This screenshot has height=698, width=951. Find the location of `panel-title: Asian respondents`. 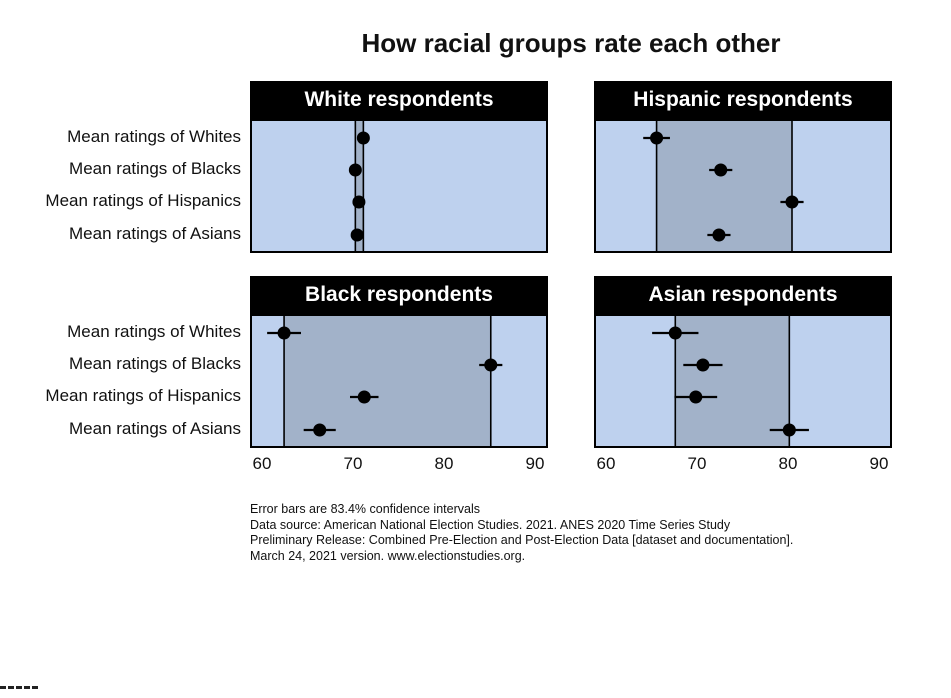

panel-title: Asian respondents is located at coordinates (743, 295).